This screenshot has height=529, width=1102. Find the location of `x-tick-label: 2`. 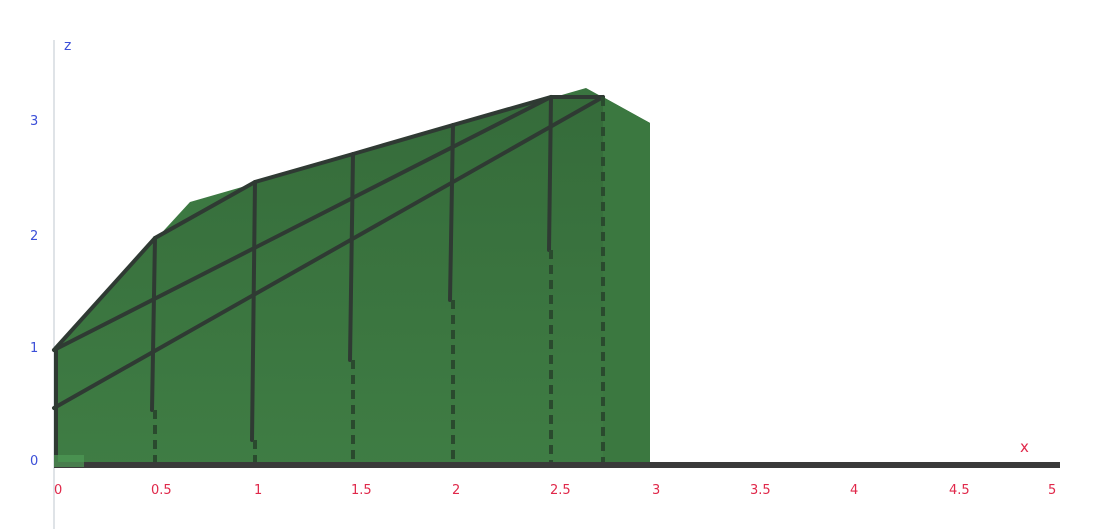

x-tick-label: 2 is located at coordinates (456, 490).